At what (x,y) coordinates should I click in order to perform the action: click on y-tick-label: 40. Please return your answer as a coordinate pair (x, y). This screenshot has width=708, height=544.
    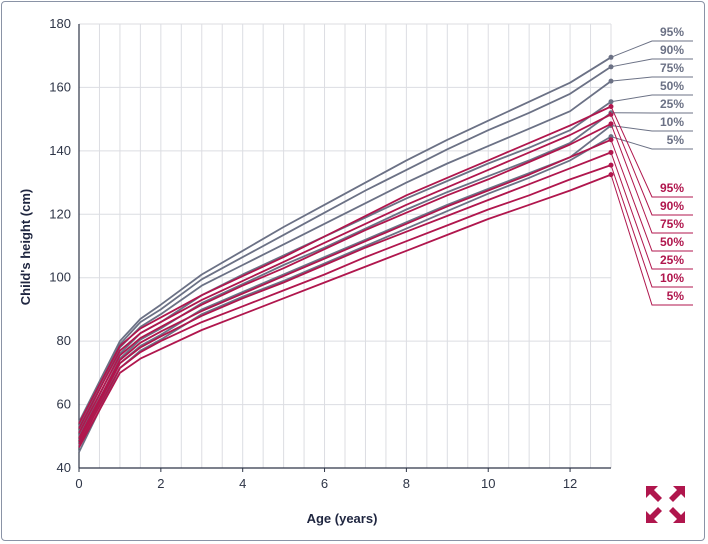
    Looking at the image, I should click on (64, 467).